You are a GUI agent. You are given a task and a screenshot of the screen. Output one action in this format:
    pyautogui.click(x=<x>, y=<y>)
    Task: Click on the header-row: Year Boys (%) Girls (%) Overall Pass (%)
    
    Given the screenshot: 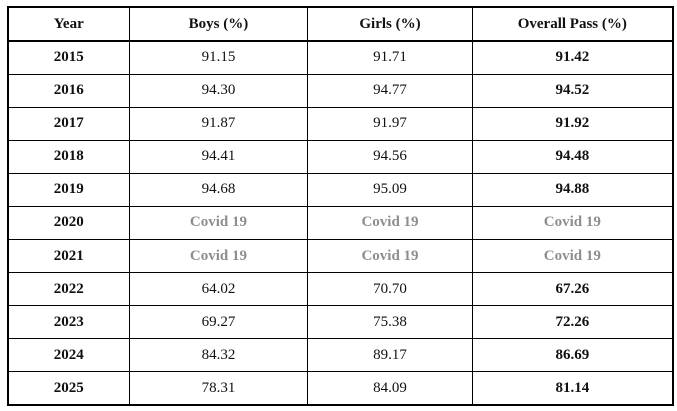 What is the action you would take?
    pyautogui.click(x=340, y=24)
    